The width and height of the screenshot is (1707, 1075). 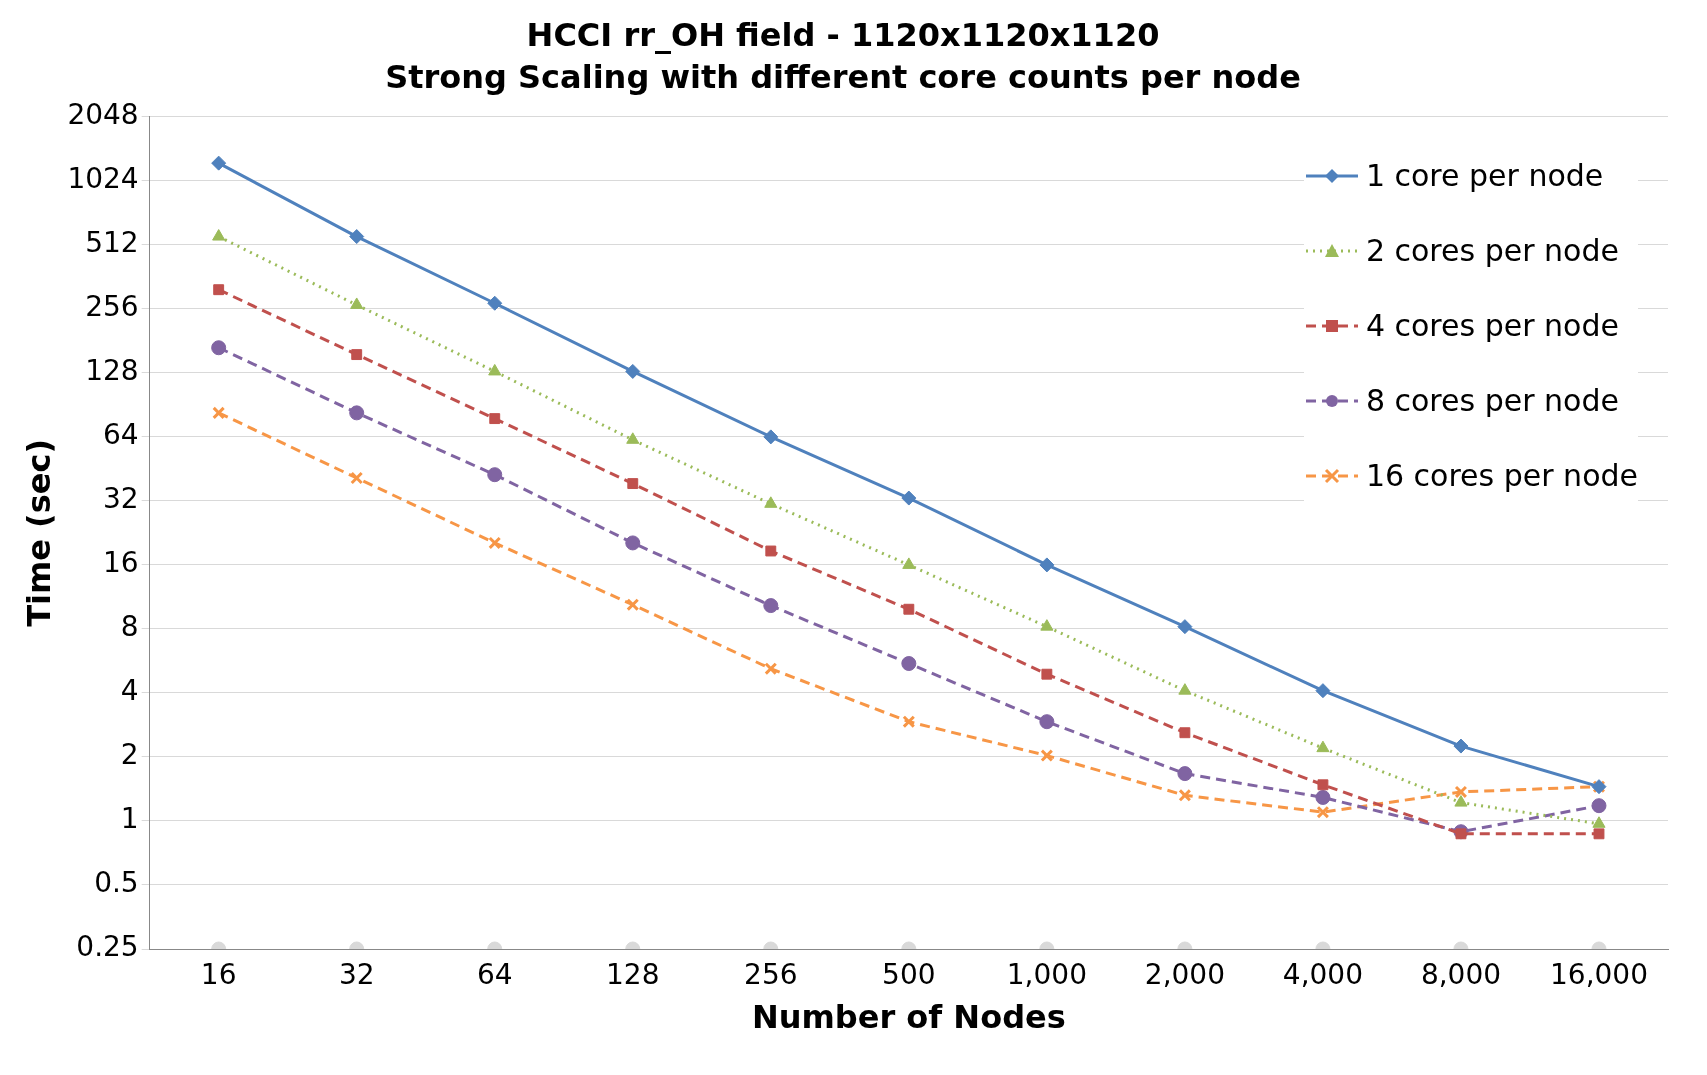 I want to click on y-tick-label: 128, so click(x=112, y=371).